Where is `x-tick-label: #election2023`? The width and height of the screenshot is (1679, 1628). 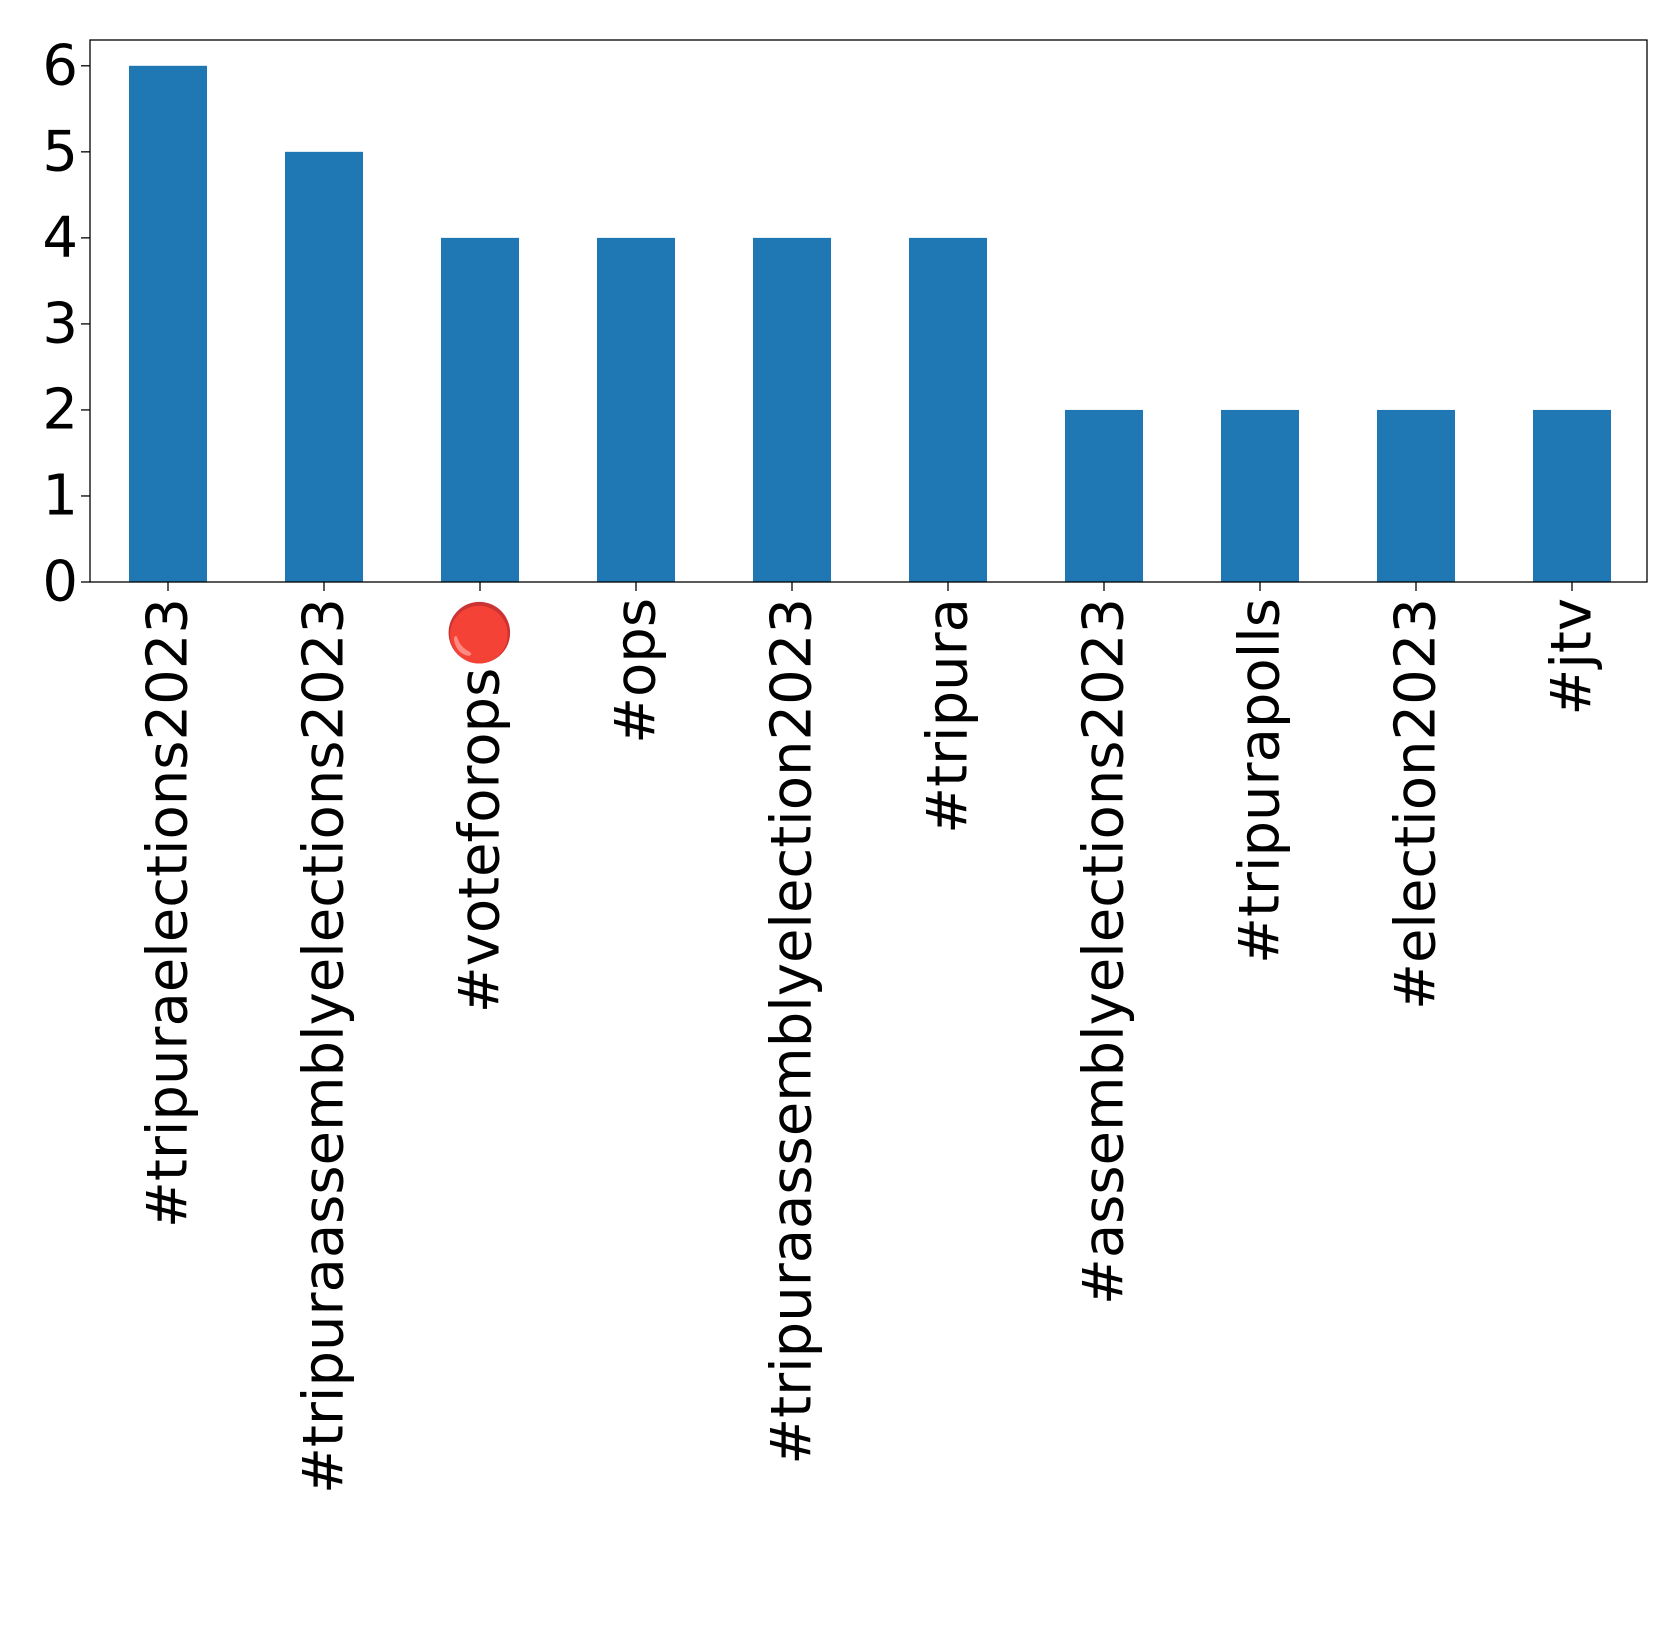
x-tick-label: #election2023 is located at coordinates (1416, 804).